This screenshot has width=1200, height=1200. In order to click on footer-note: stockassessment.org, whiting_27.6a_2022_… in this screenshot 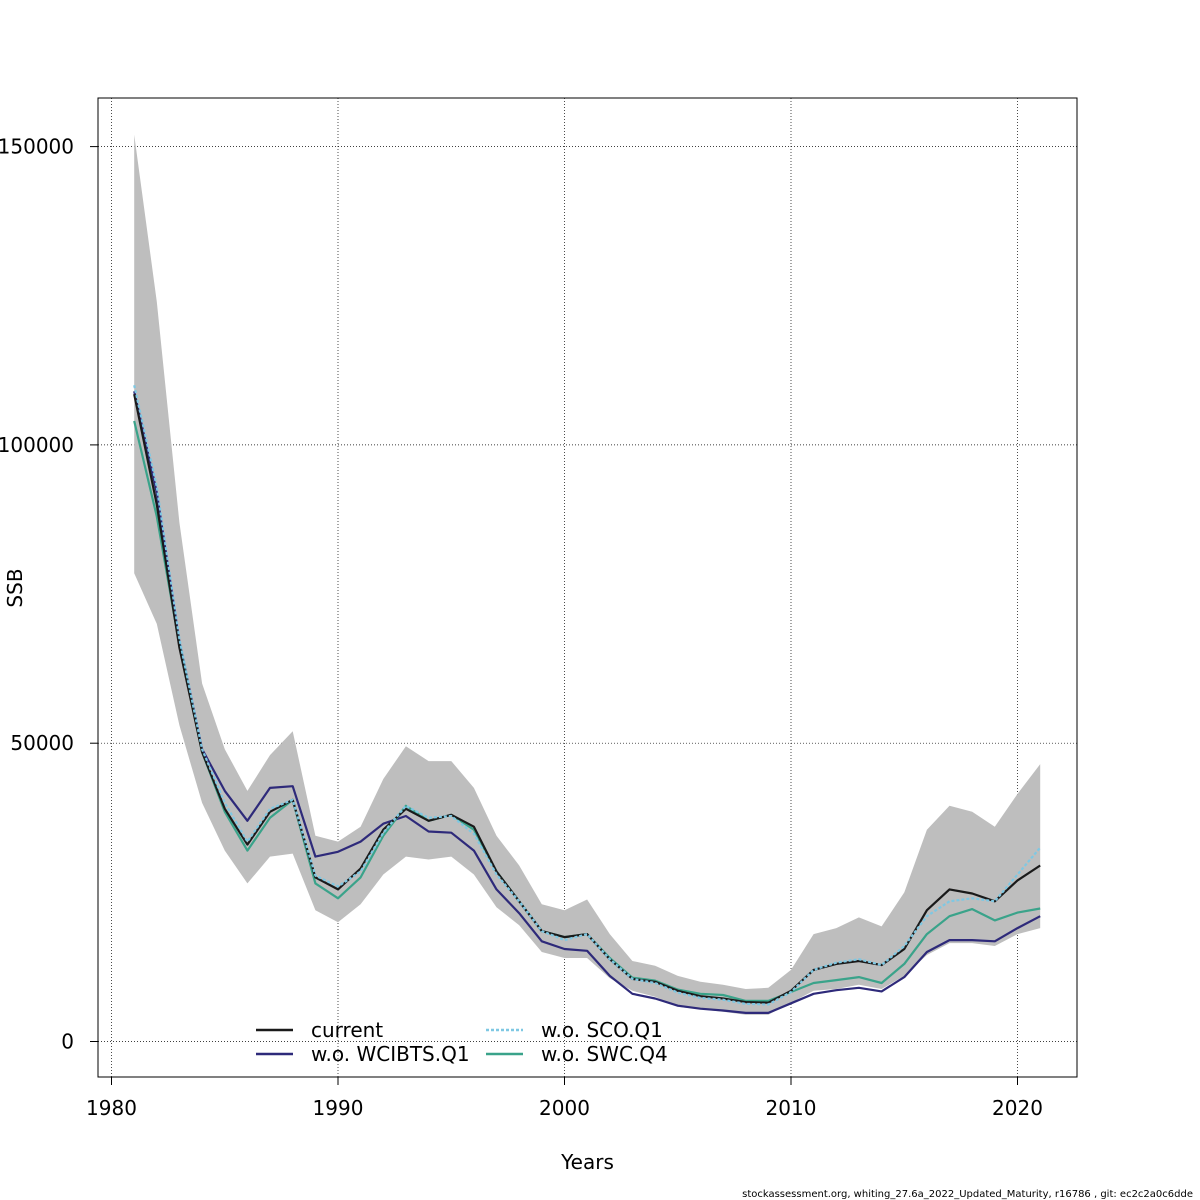, I will do `click(967, 1194)`.